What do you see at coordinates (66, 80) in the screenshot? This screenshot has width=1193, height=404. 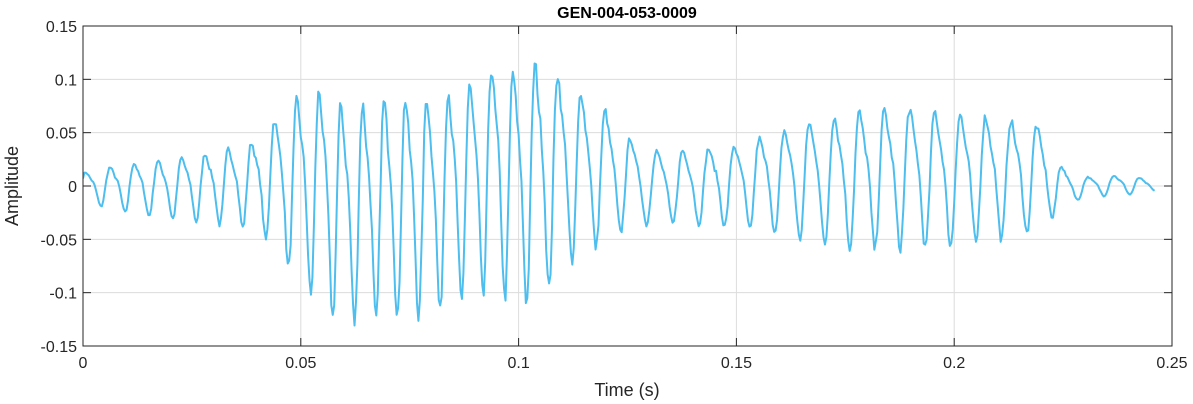 I see `y-tick-label: 0.1` at bounding box center [66, 80].